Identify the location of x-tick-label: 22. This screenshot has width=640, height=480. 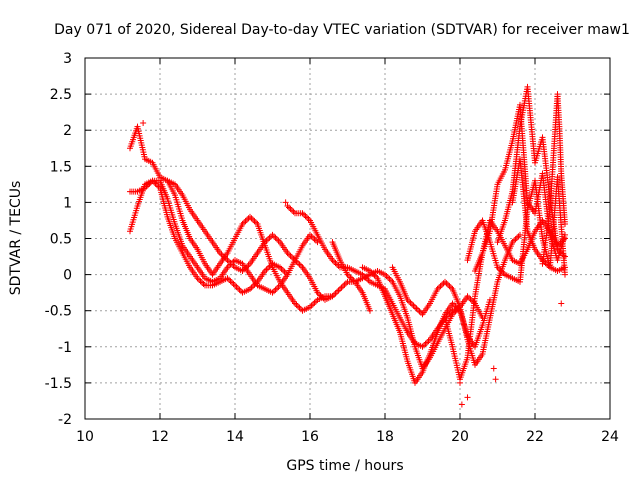
(535, 437).